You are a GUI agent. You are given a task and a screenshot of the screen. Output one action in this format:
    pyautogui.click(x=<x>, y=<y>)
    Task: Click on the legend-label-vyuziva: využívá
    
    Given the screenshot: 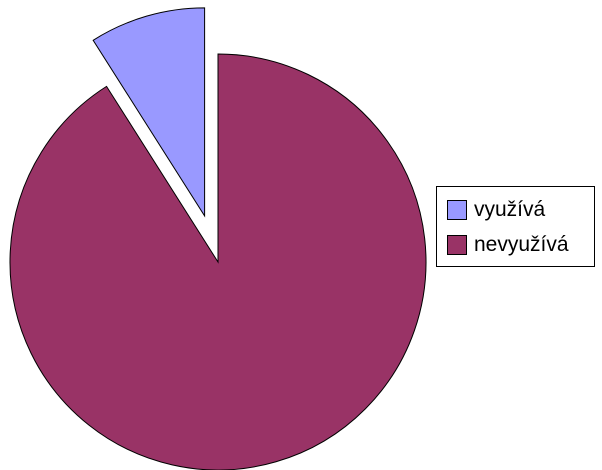 What is the action you would take?
    pyautogui.click(x=510, y=209)
    